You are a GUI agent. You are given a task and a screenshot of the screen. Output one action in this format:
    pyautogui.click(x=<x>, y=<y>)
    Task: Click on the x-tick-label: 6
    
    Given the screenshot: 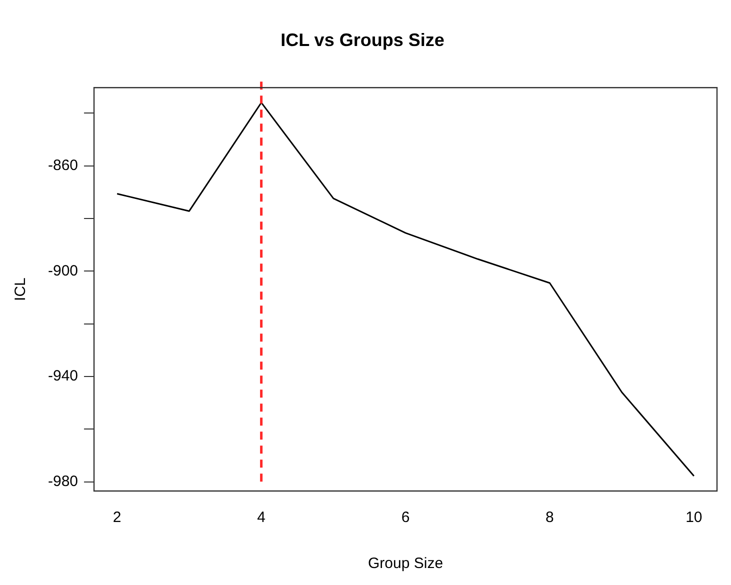 What is the action you would take?
    pyautogui.click(x=405, y=517)
    